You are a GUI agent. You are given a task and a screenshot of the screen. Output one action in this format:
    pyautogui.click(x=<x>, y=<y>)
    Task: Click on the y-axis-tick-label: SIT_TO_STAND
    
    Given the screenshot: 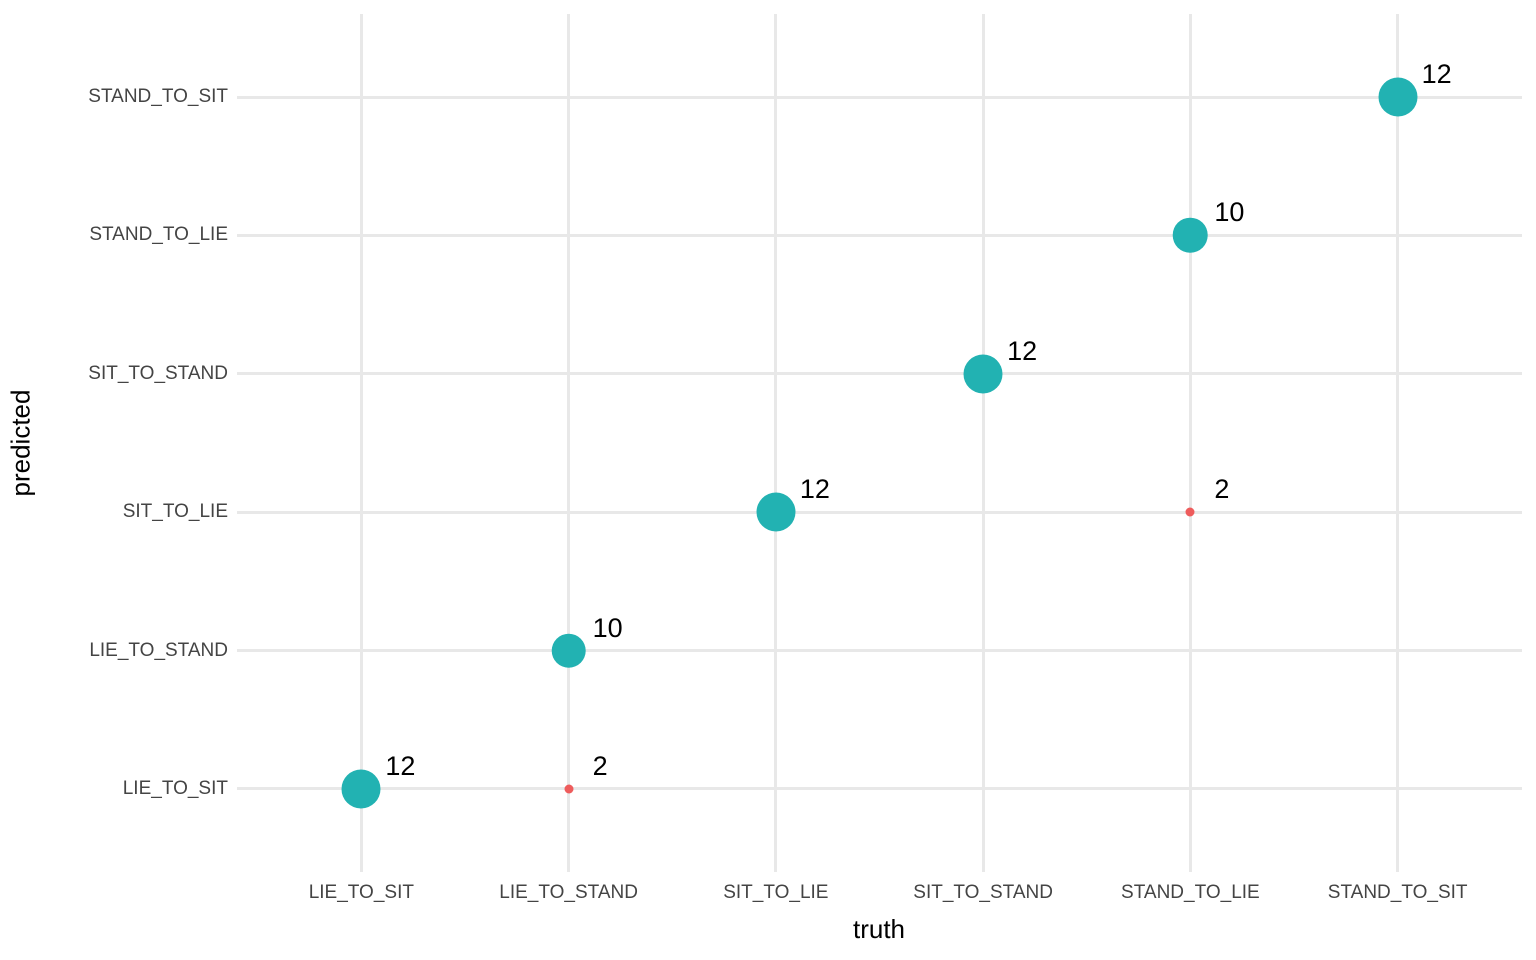 What is the action you would take?
    pyautogui.click(x=158, y=373)
    